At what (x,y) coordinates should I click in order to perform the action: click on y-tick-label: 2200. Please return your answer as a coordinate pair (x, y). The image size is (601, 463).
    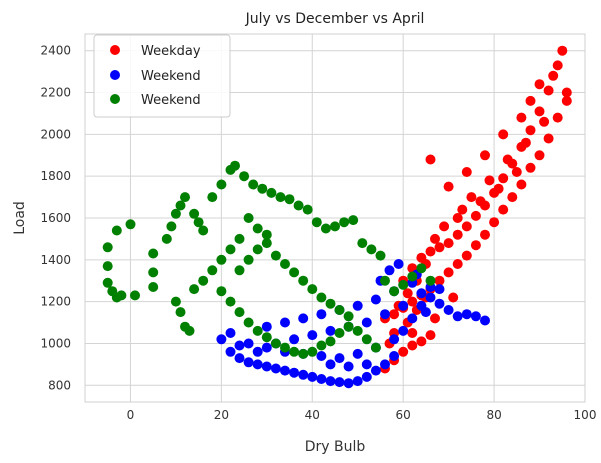
    Looking at the image, I should click on (55, 93).